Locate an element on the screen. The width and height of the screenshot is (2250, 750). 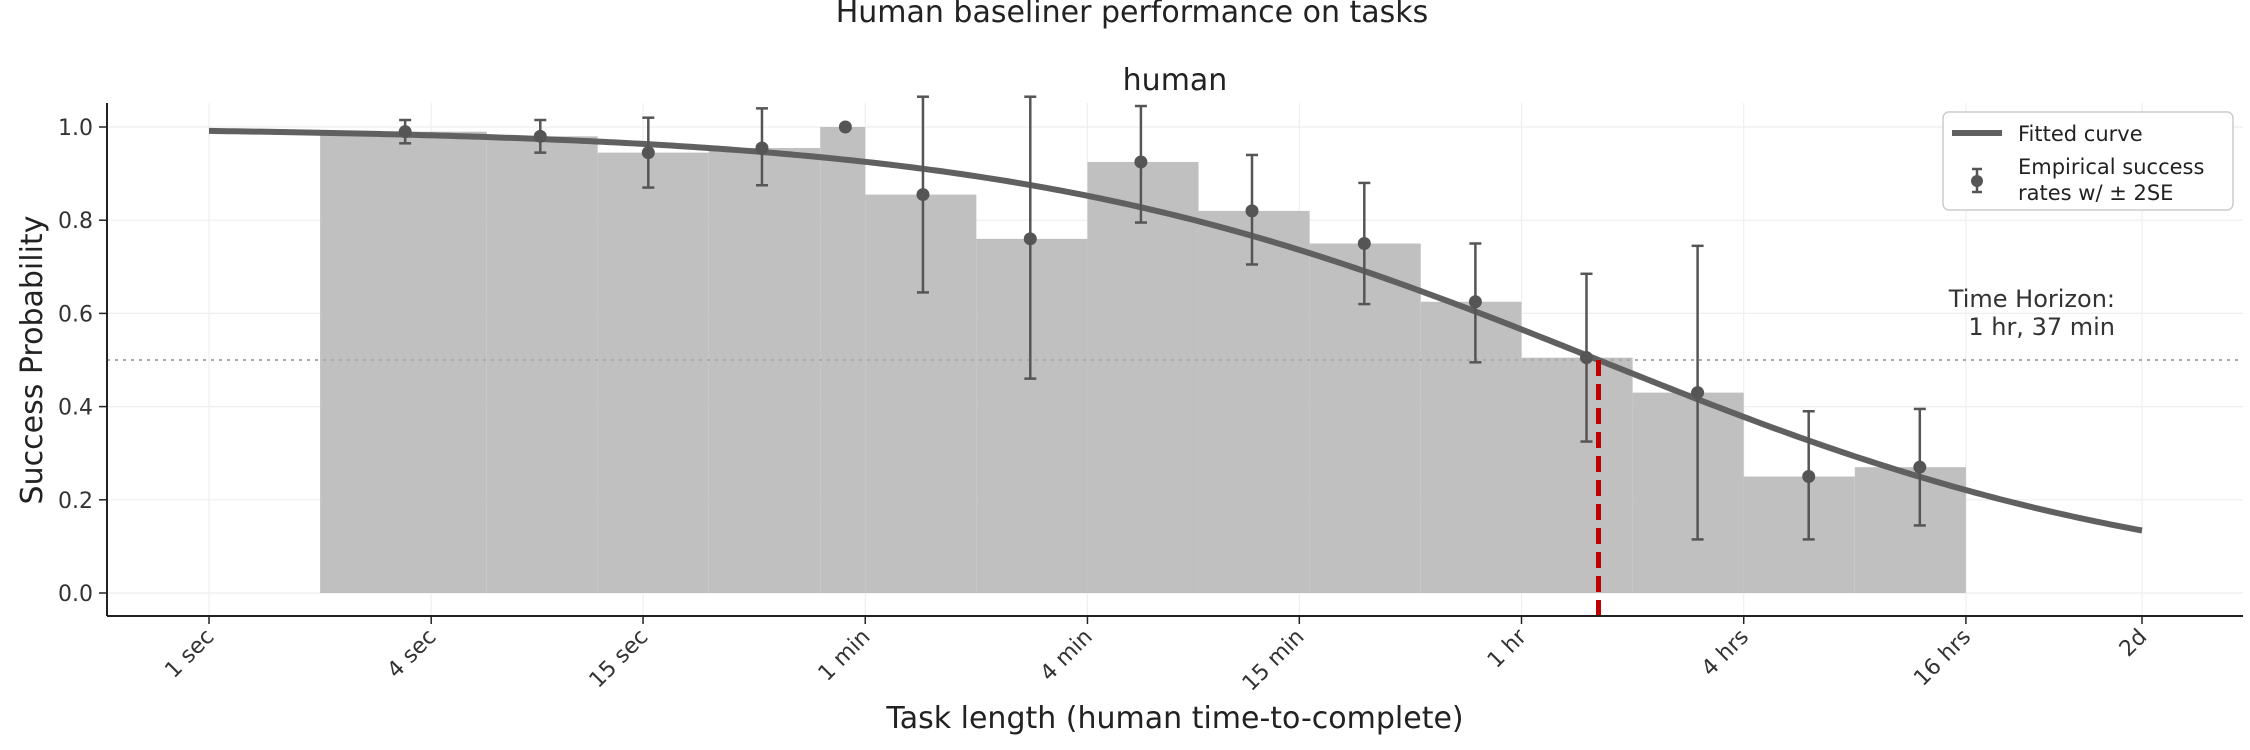
y-tick-label: 0.6 is located at coordinates (75, 314).